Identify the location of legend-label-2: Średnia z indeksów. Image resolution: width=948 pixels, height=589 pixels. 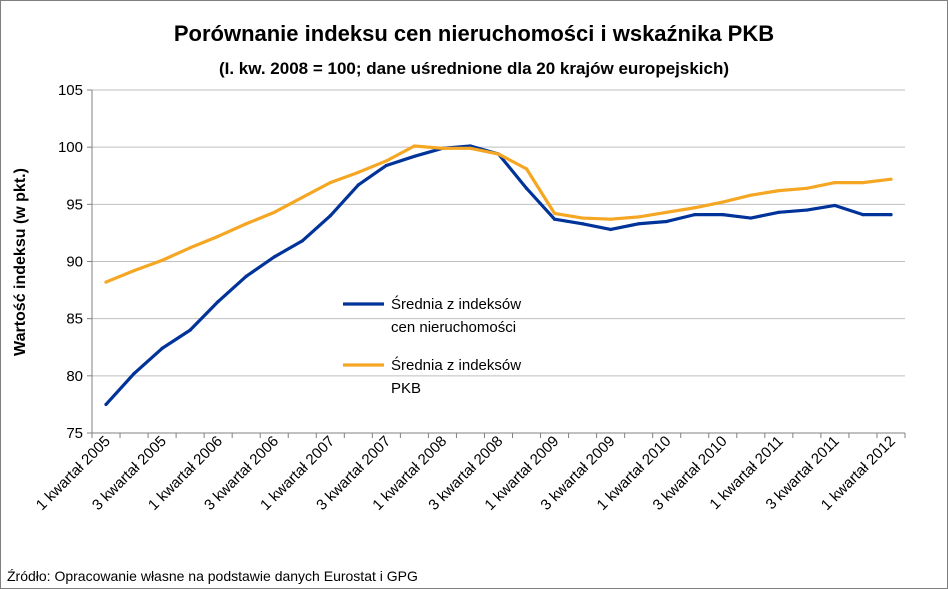
(456, 365).